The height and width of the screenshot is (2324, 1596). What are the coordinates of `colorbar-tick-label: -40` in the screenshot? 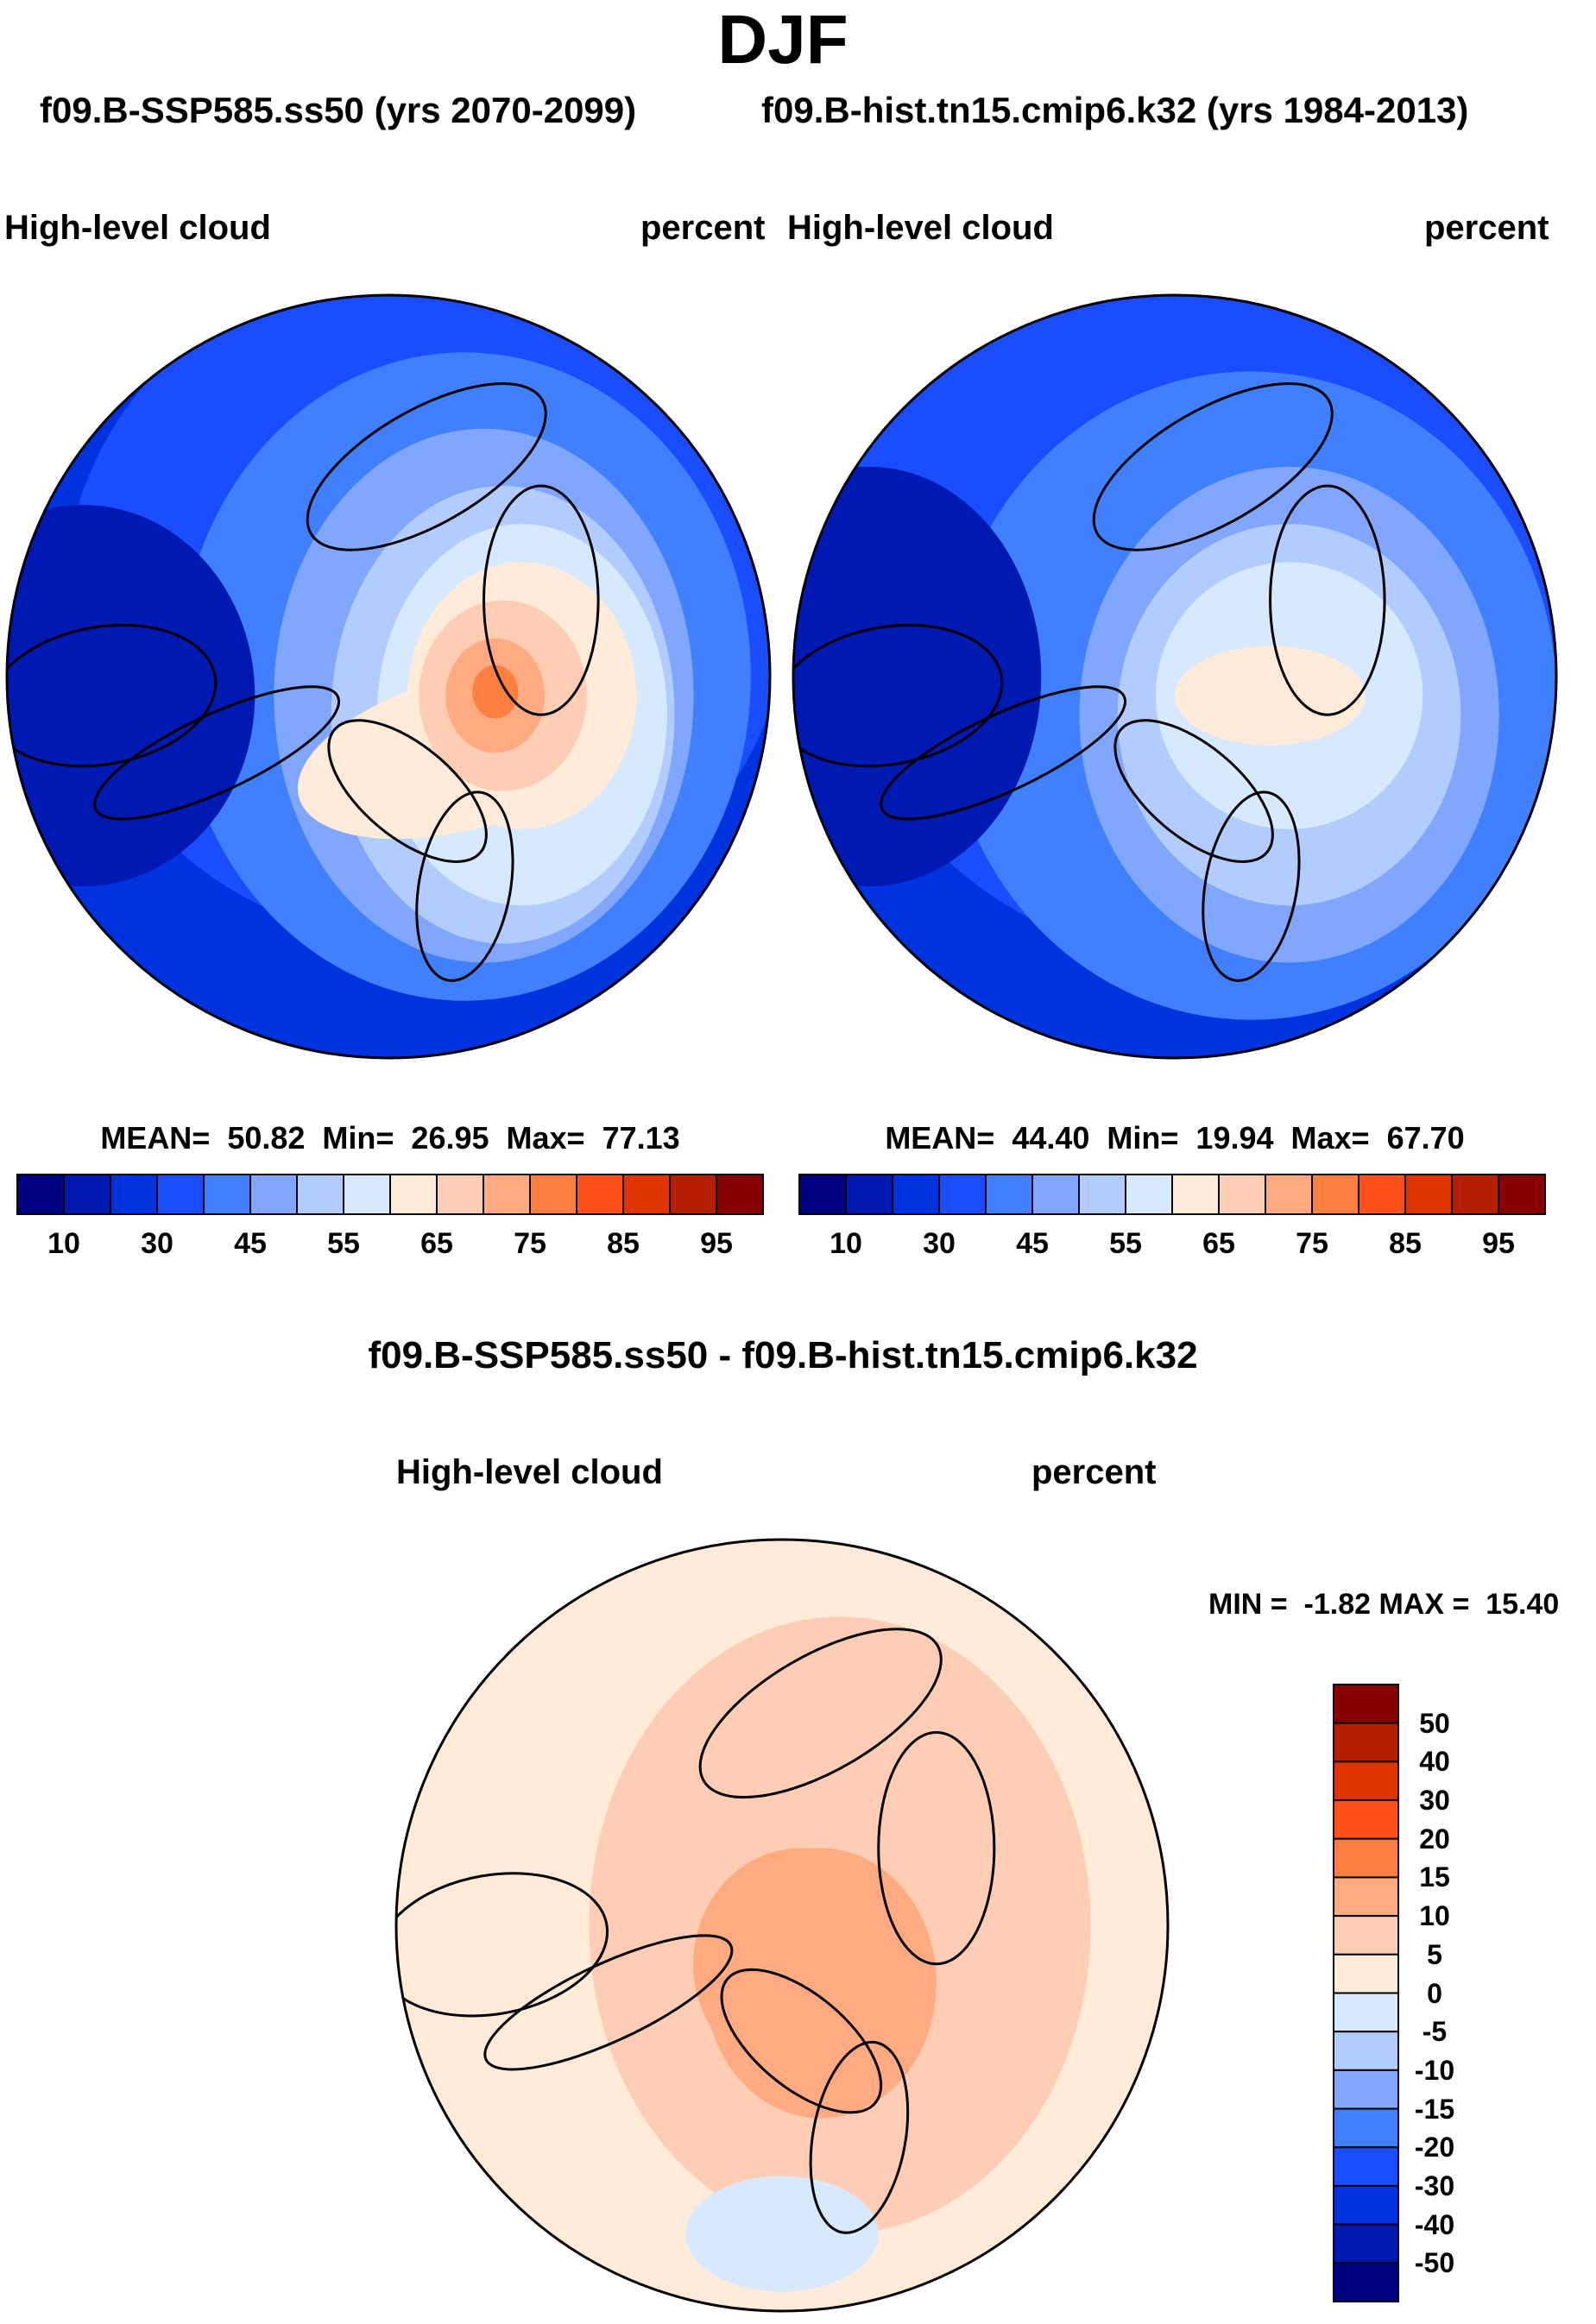 It's located at (1434, 2224).